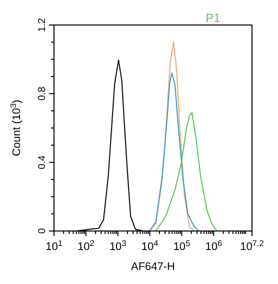  I want to click on y-tick-label: 0.8, so click(42, 93).